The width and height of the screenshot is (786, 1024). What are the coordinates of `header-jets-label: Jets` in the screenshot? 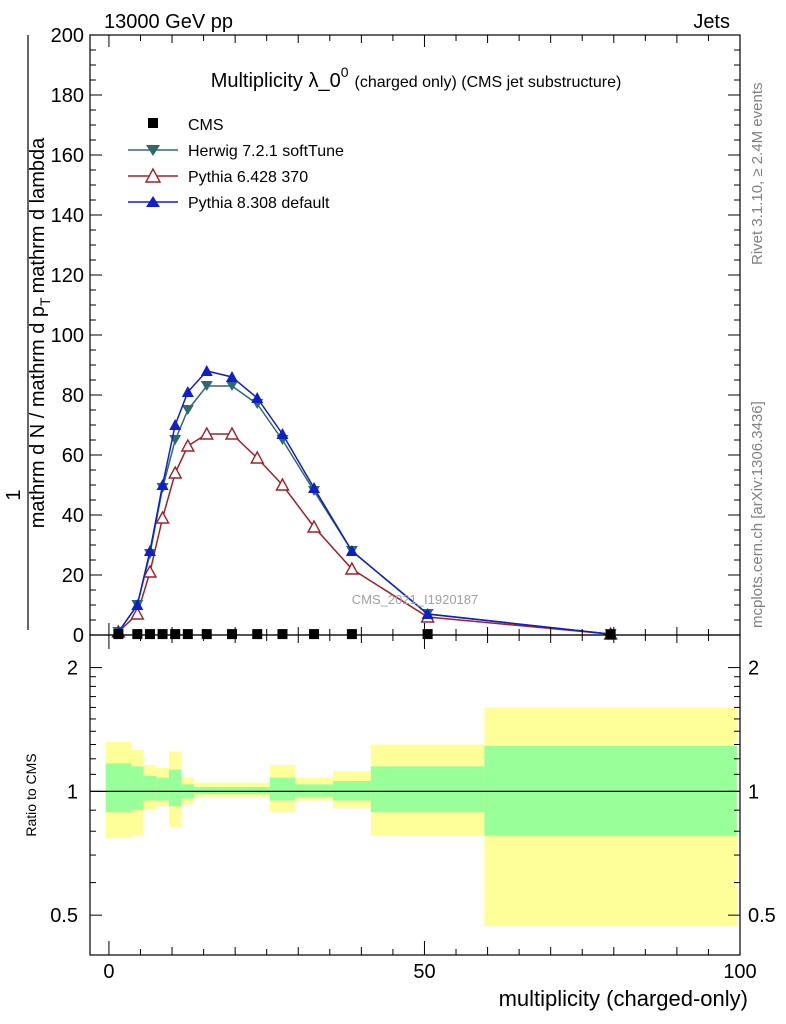 It's located at (711, 22).